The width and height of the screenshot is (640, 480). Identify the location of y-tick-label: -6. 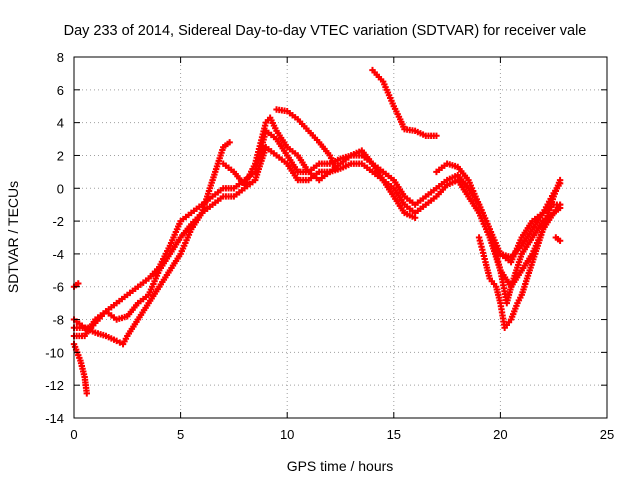
(58, 287).